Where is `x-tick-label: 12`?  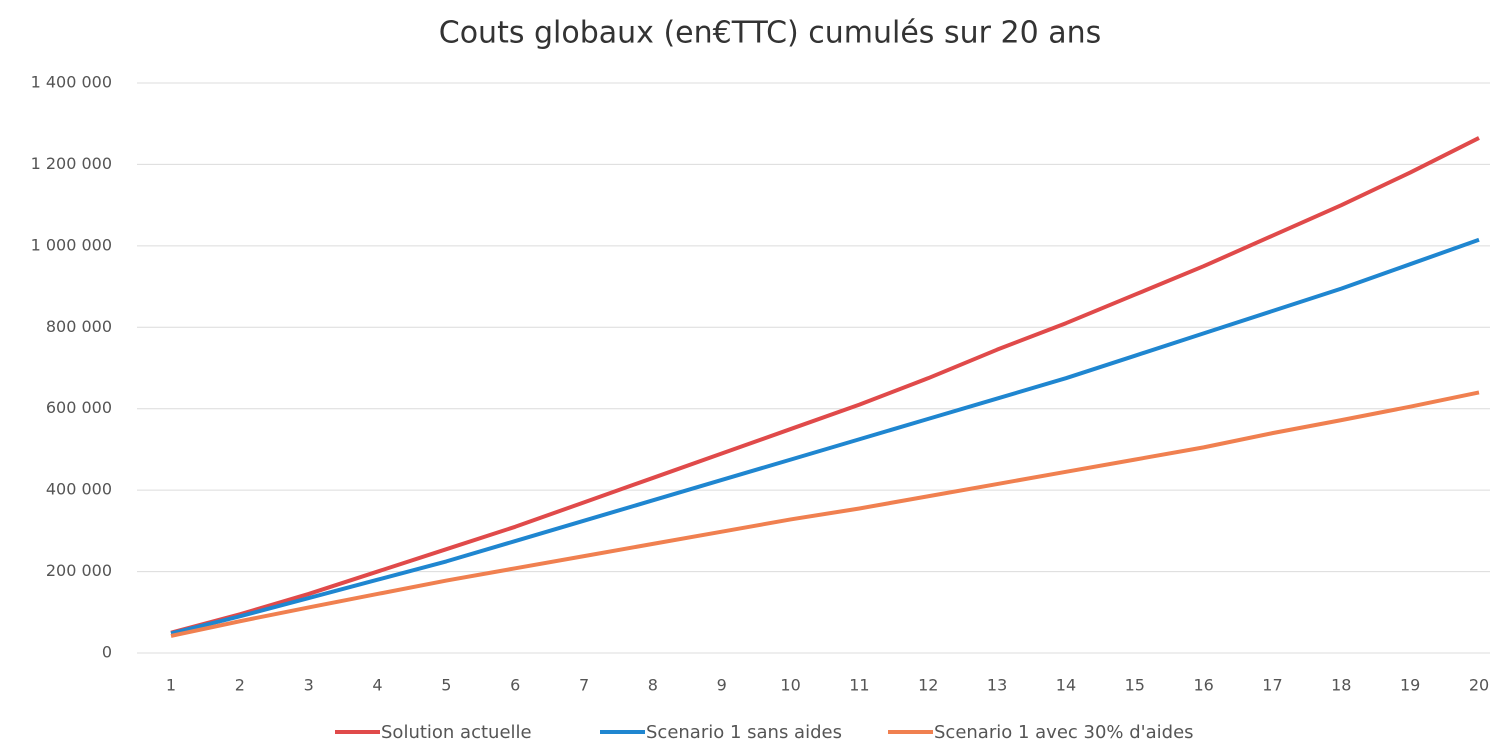
x-tick-label: 12 is located at coordinates (928, 685).